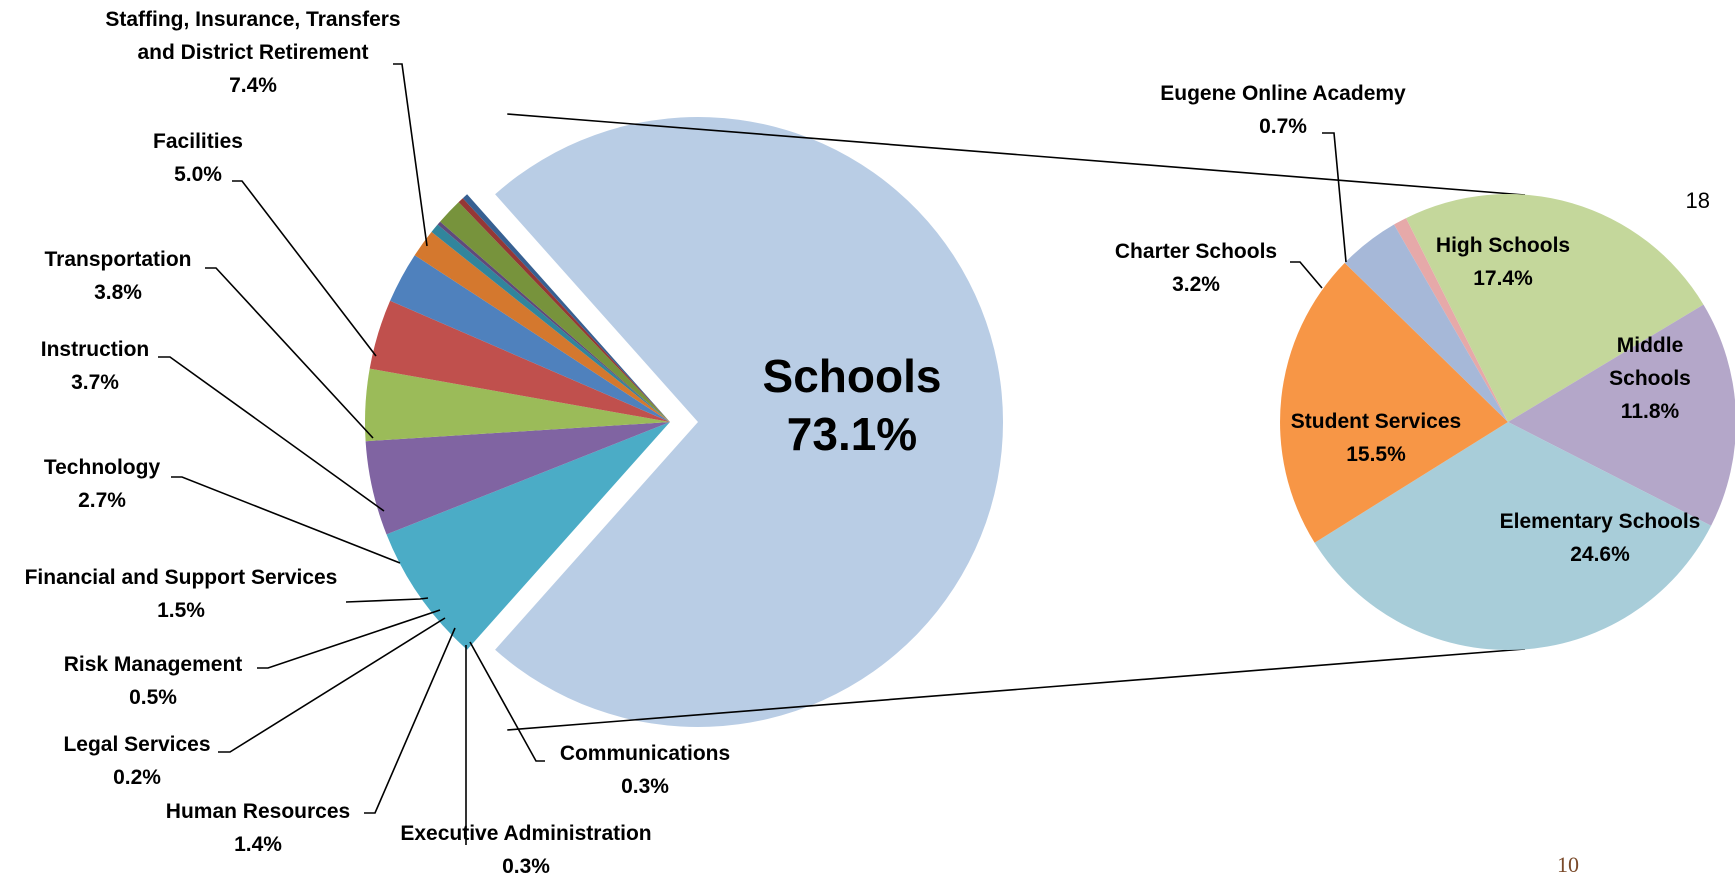 This screenshot has width=1735, height=876. Describe the element at coordinates (1334, 197) in the screenshot. I see `leader-eugene-online-academy` at that location.